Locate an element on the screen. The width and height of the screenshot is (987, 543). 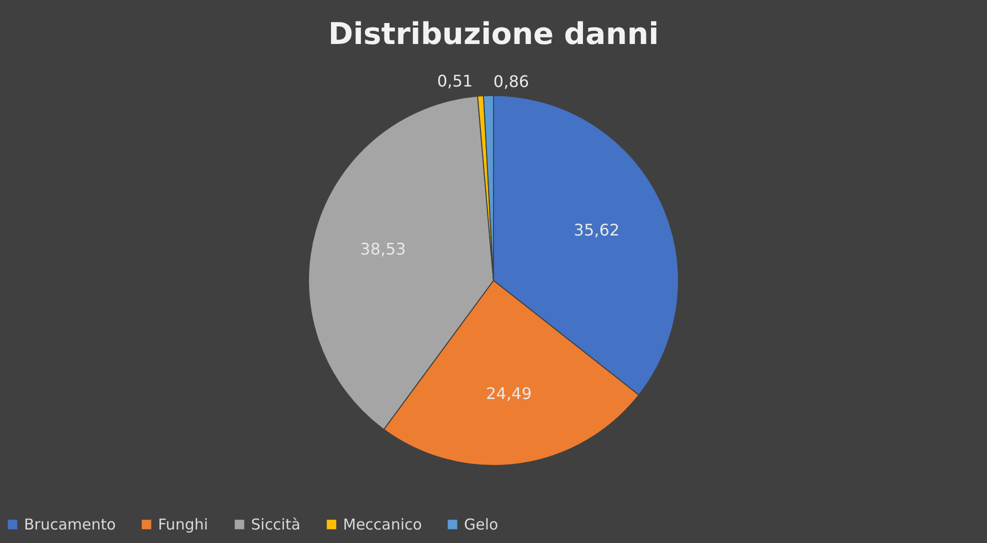
data-label: 0,51 is located at coordinates (455, 81).